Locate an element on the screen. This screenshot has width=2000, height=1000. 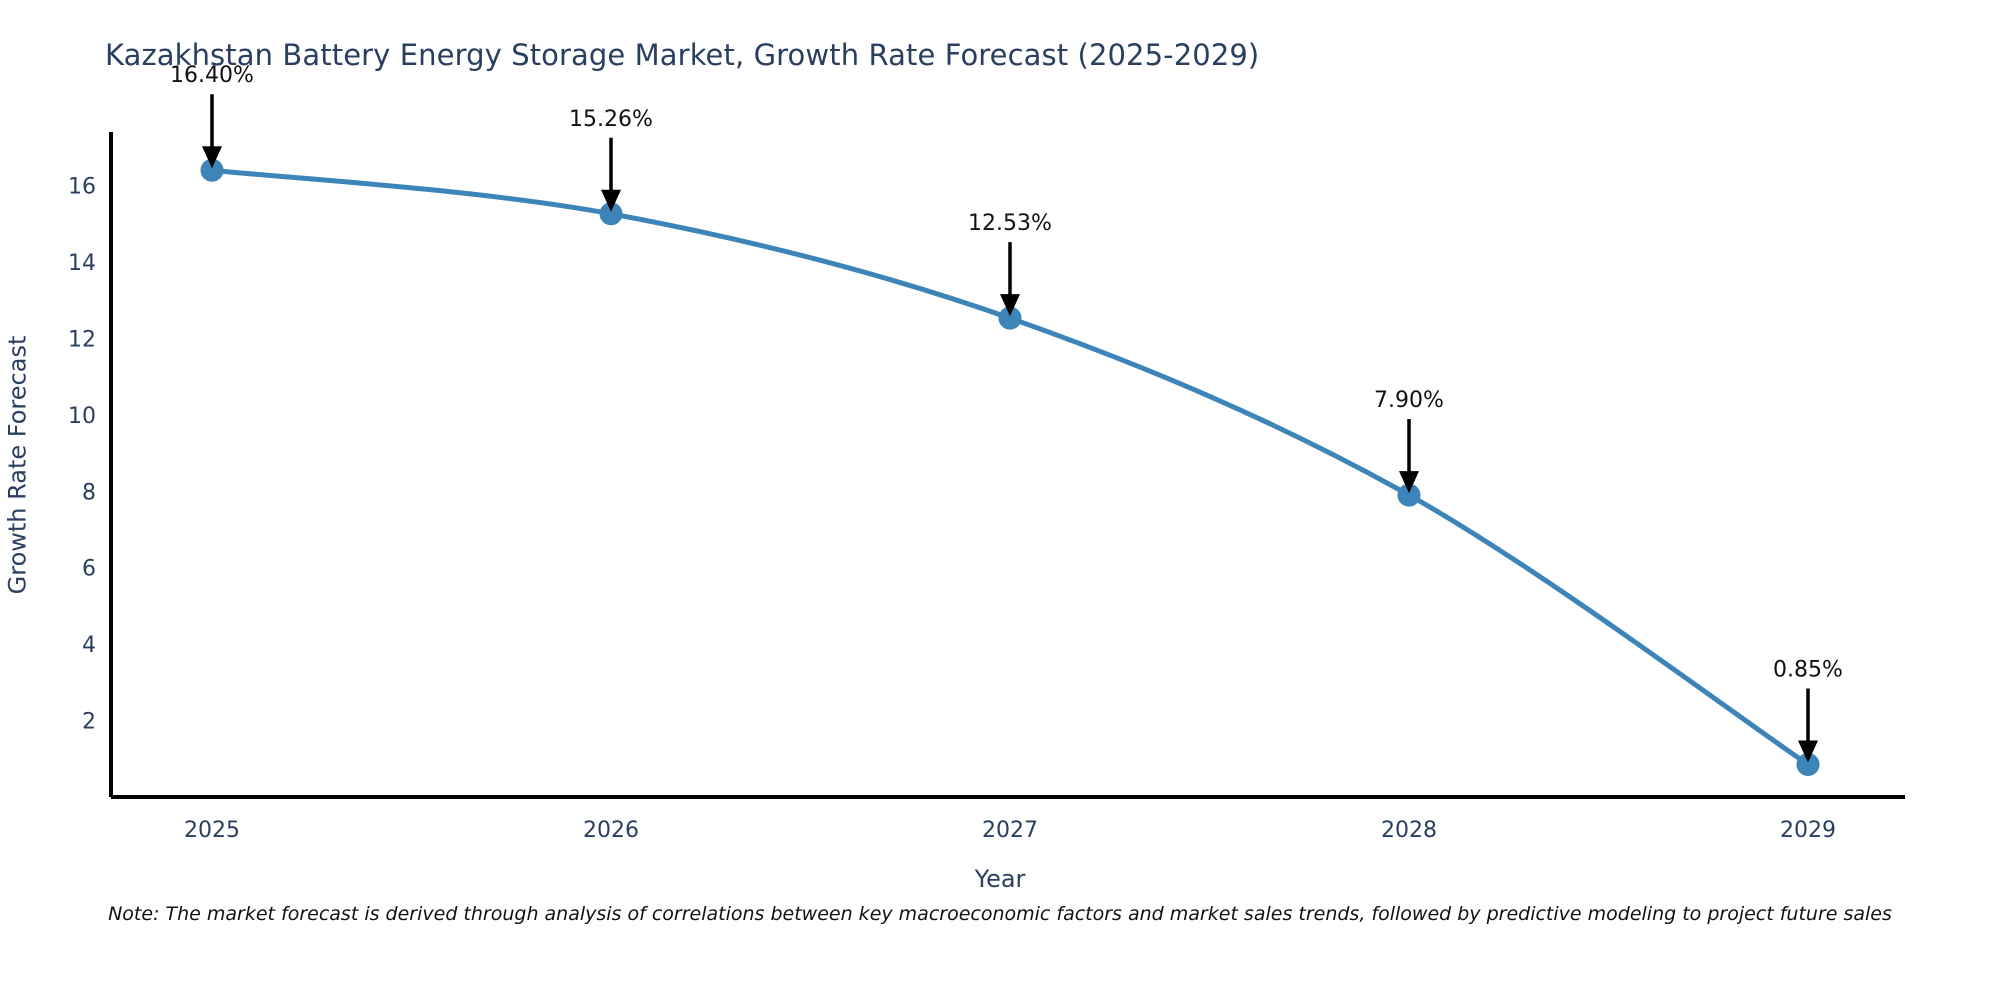
data-point-label: 15.26% is located at coordinates (611, 119).